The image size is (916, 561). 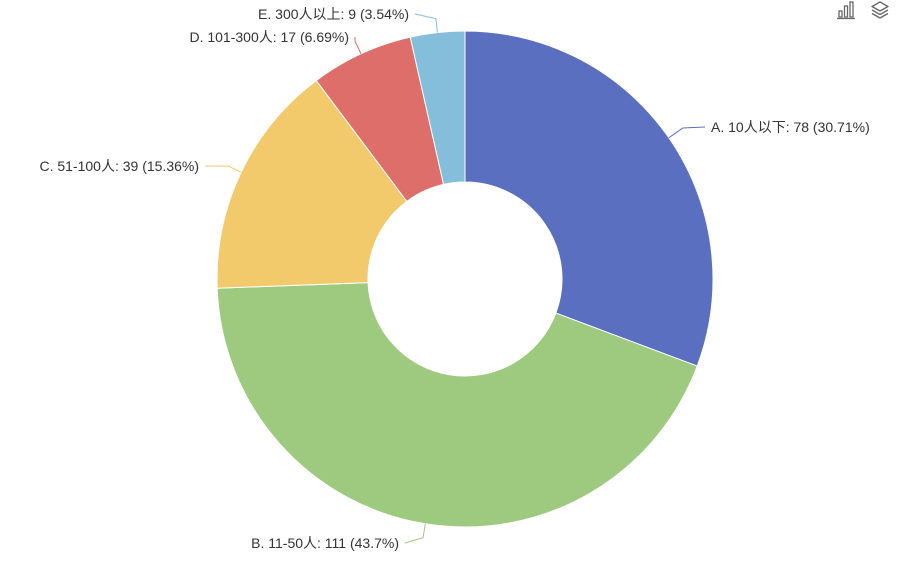 I want to click on slice-label-b: B. 11-50人: 111 (43.7%), so click(x=325, y=543).